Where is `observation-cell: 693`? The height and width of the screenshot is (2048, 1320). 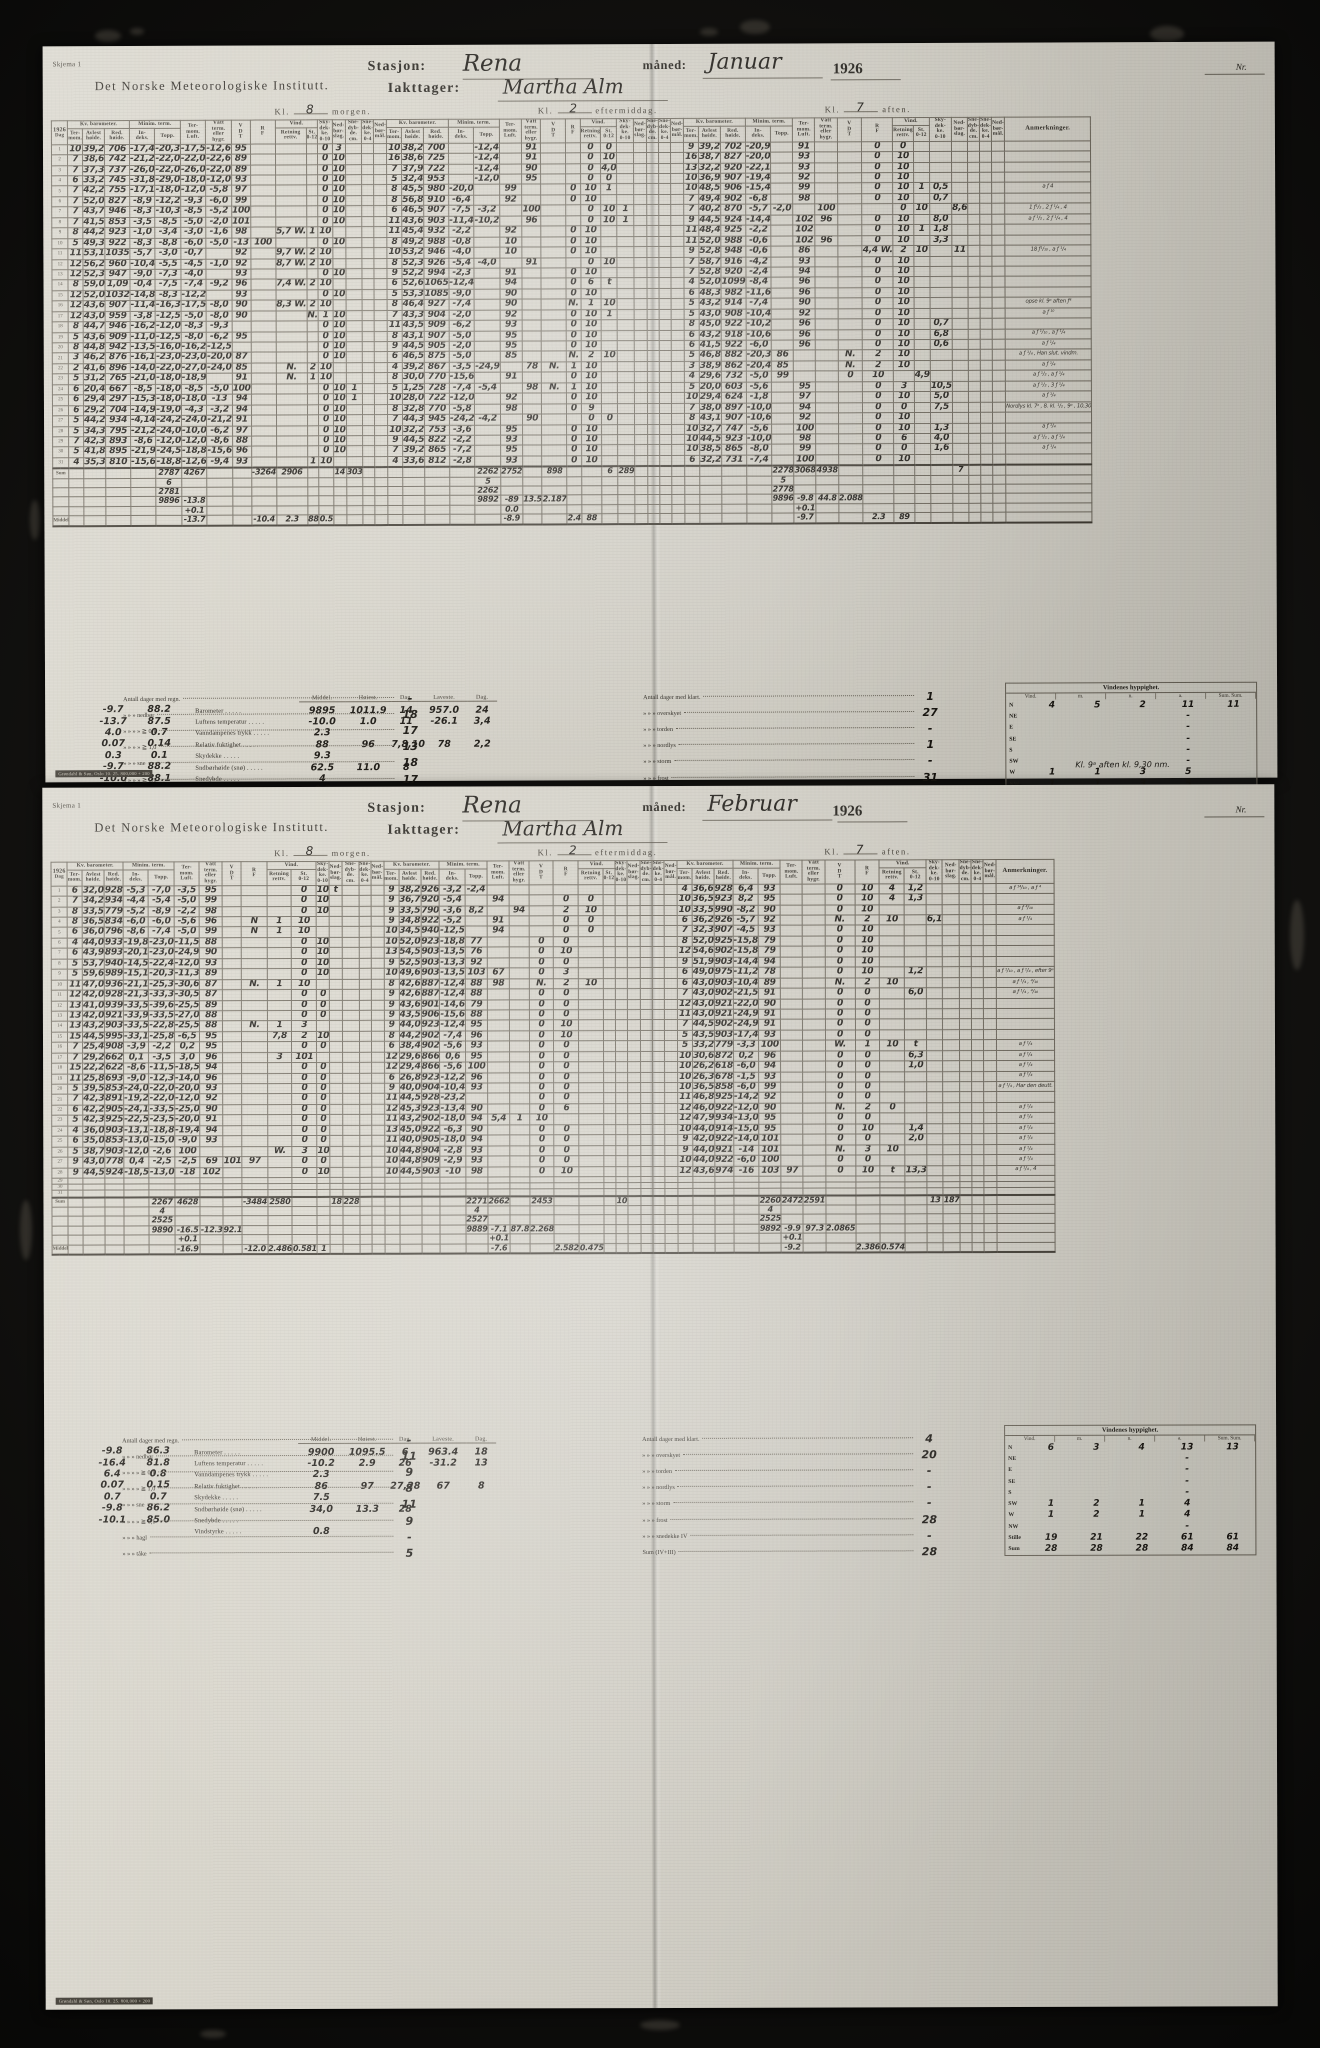
observation-cell: 693 is located at coordinates (114, 1079).